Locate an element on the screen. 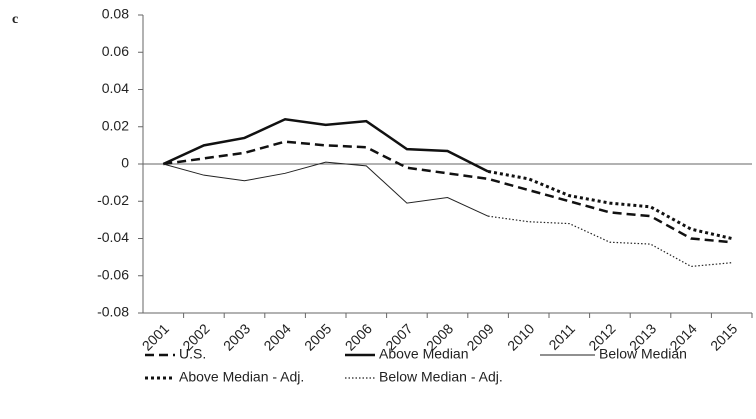  panel-label: c is located at coordinates (15, 19).